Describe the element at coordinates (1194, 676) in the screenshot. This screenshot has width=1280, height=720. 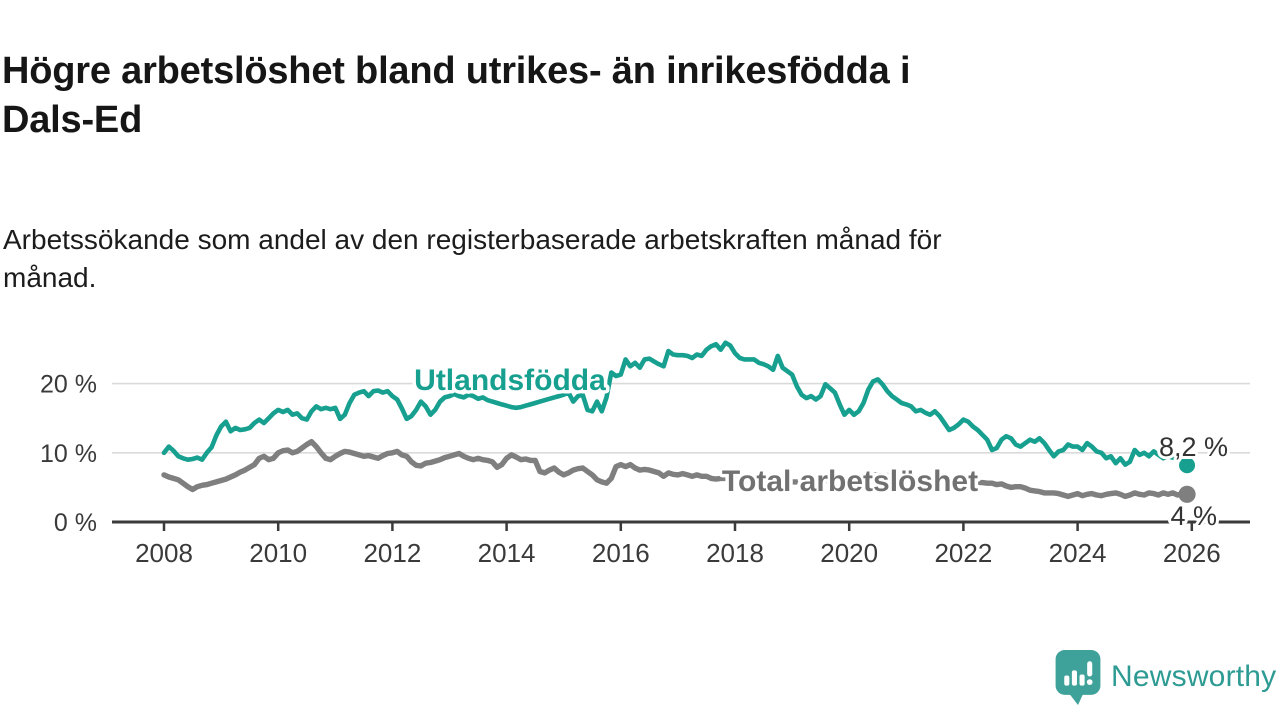
I see `newsworthy-wordmark: Newsworthy` at that location.